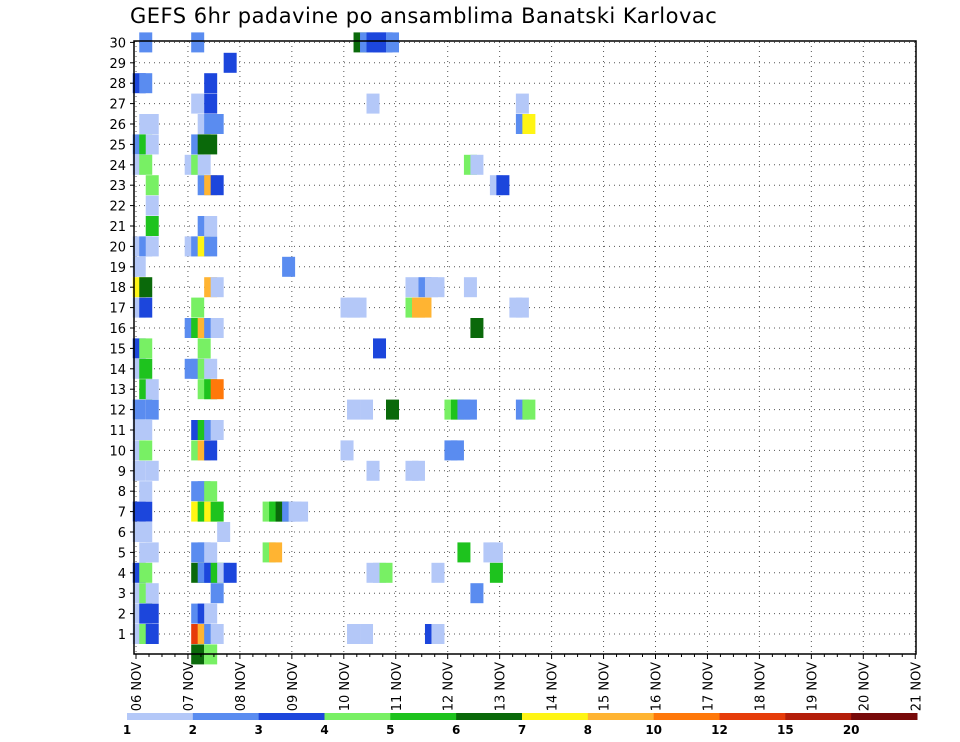 The image size is (960, 742). I want to click on y-tick-label: 29, so click(117, 64).